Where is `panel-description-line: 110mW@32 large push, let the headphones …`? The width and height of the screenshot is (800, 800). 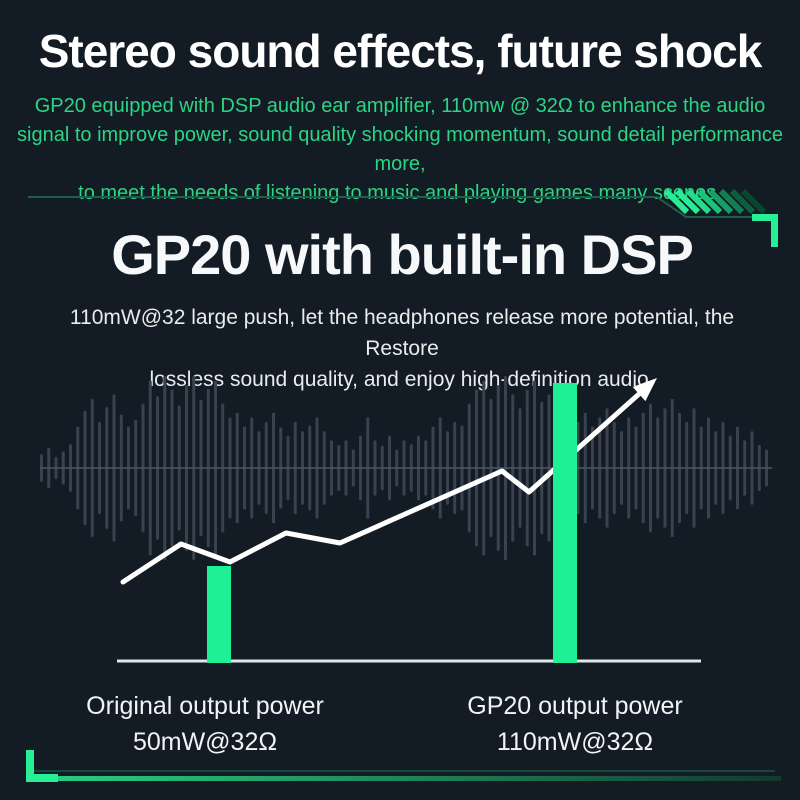 panel-description-line: 110mW@32 large push, let the headphones … is located at coordinates (402, 333).